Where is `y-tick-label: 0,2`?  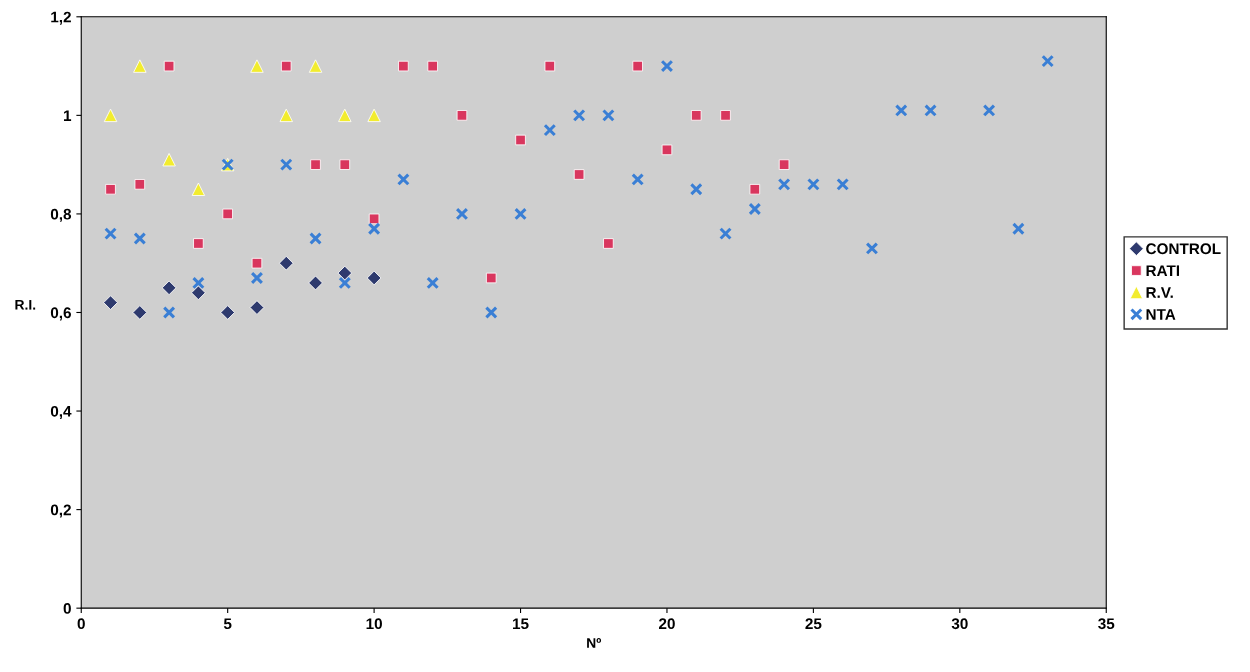 y-tick-label: 0,2 is located at coordinates (60, 511).